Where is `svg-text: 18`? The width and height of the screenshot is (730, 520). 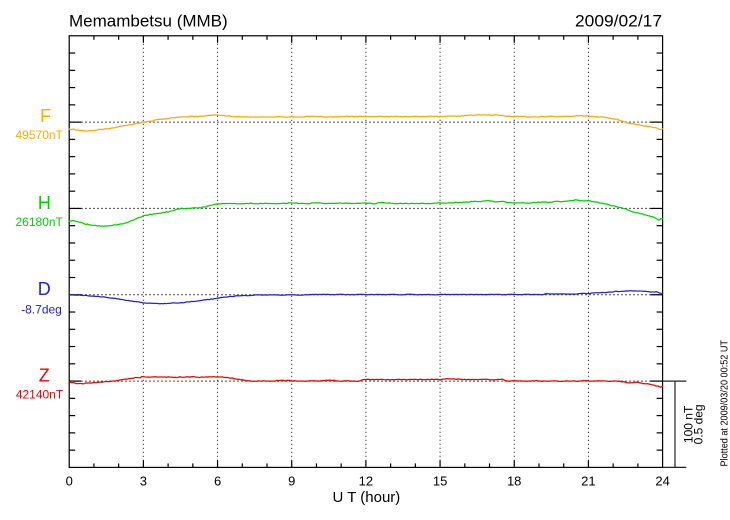
svg-text: 18 is located at coordinates (514, 481).